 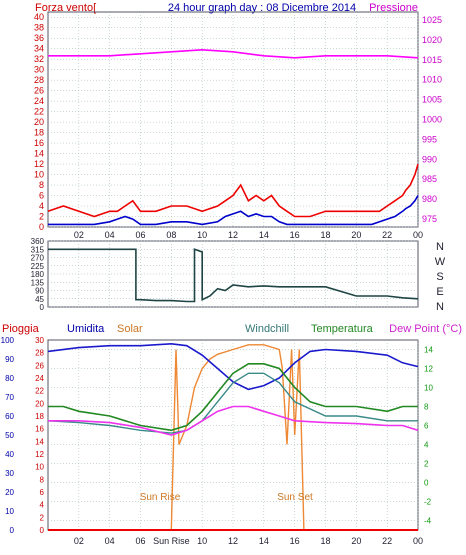 What do you see at coordinates (39, 467) in the screenshot?
I see `rain-tick-label: 10` at bounding box center [39, 467].